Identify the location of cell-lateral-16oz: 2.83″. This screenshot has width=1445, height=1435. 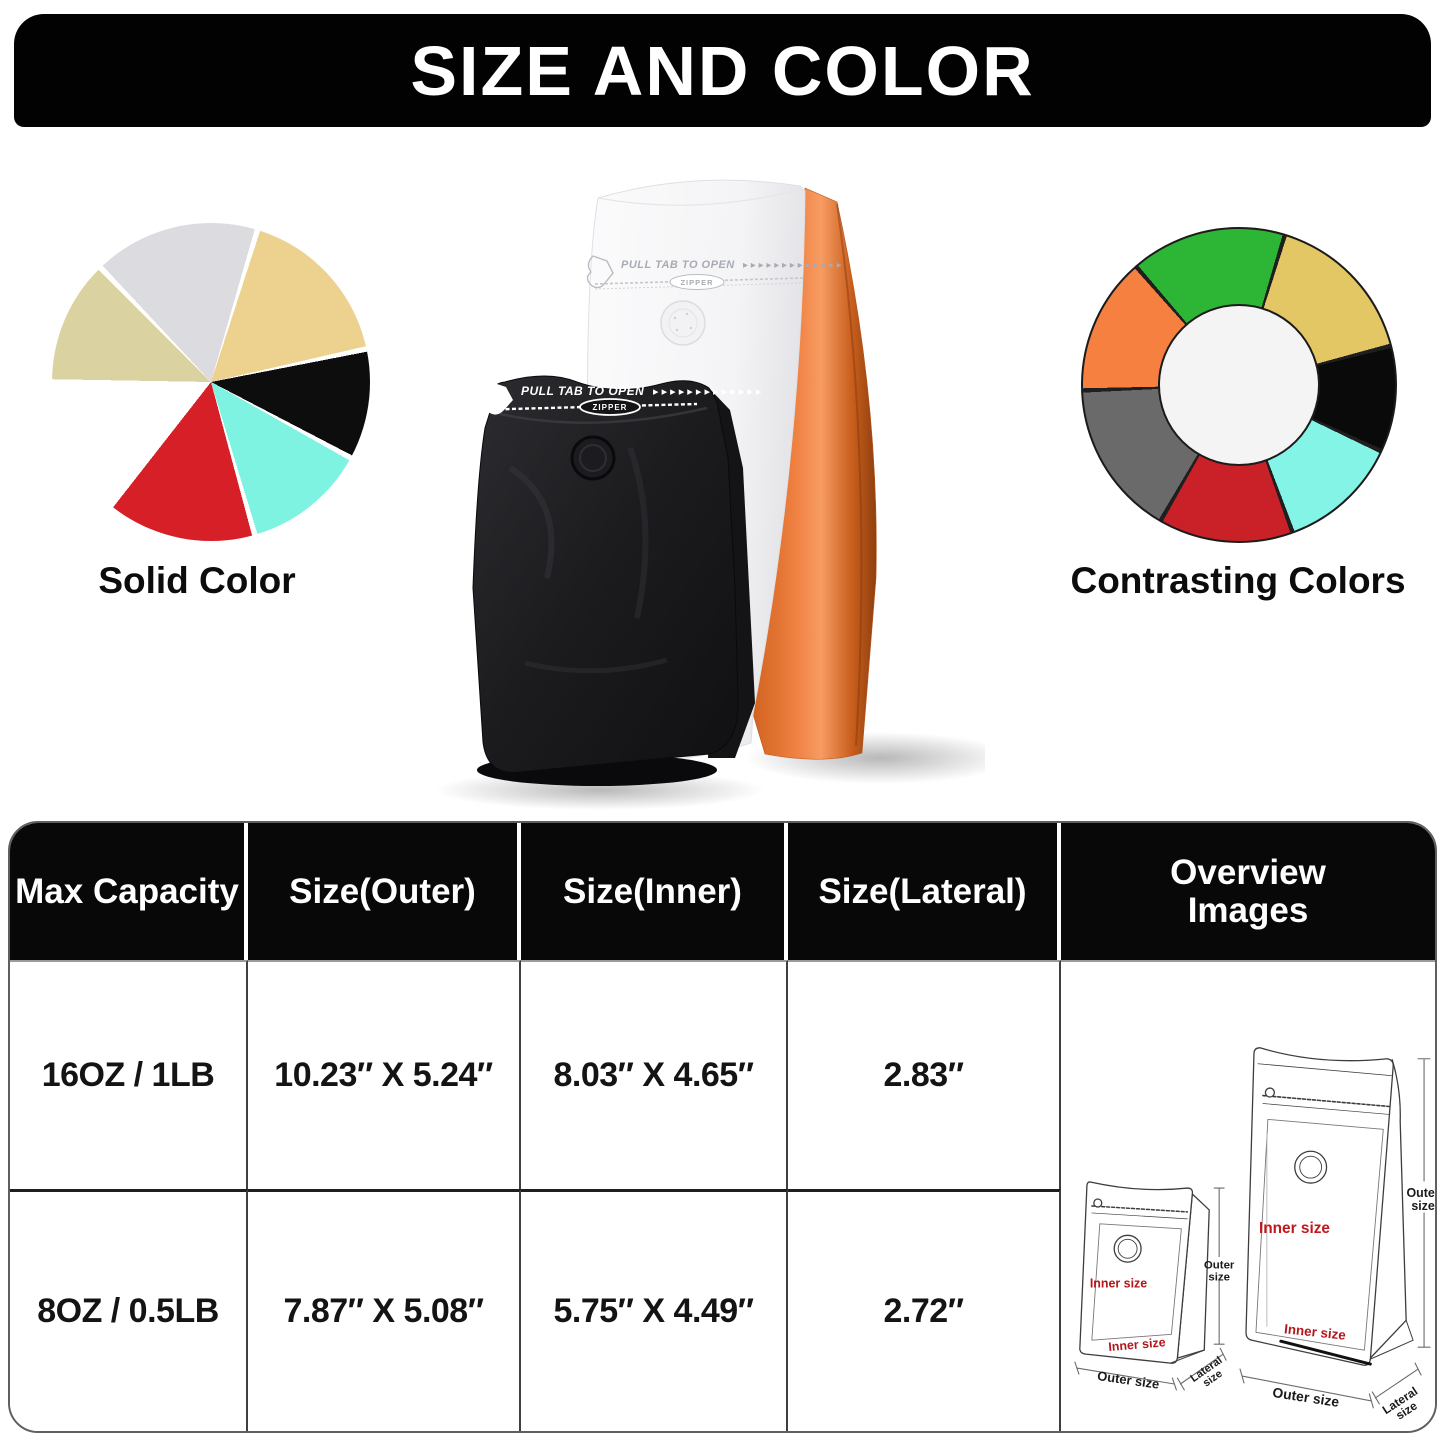
(924, 1074).